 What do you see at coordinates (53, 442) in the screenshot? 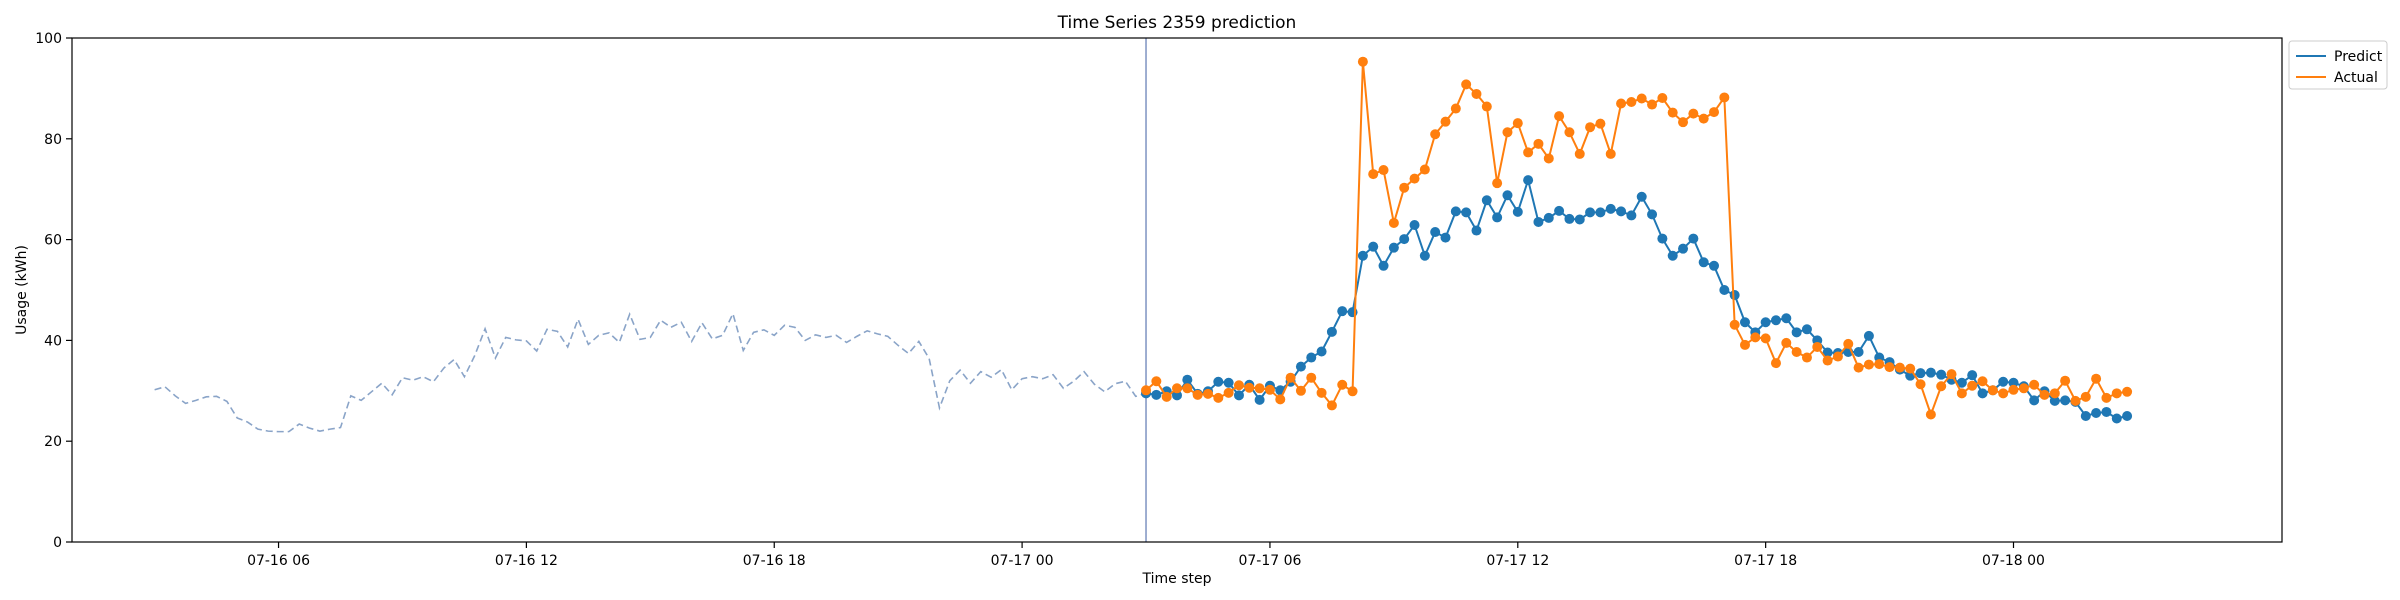
I see `y-tick-label: 20` at bounding box center [53, 442].